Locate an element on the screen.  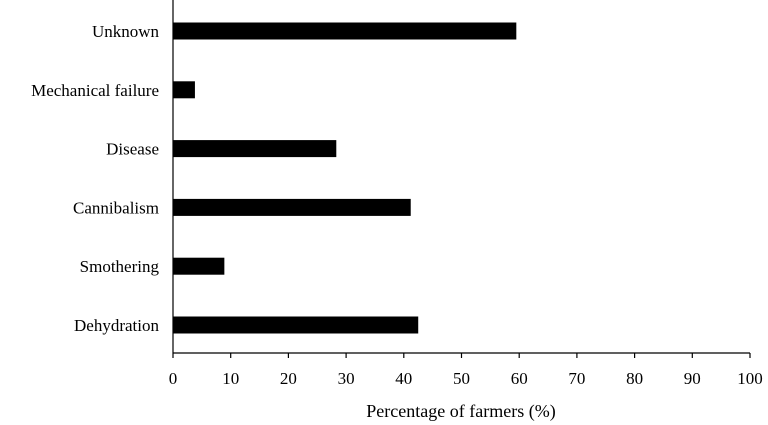
x-tick-label: 70 is located at coordinates (576, 378).